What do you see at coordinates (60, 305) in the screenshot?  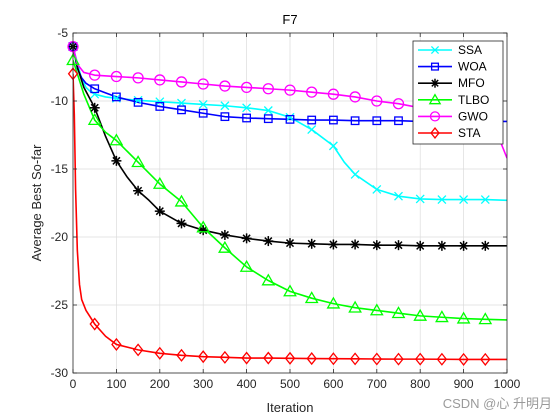 I see `y-tick-label: -25` at bounding box center [60, 305].